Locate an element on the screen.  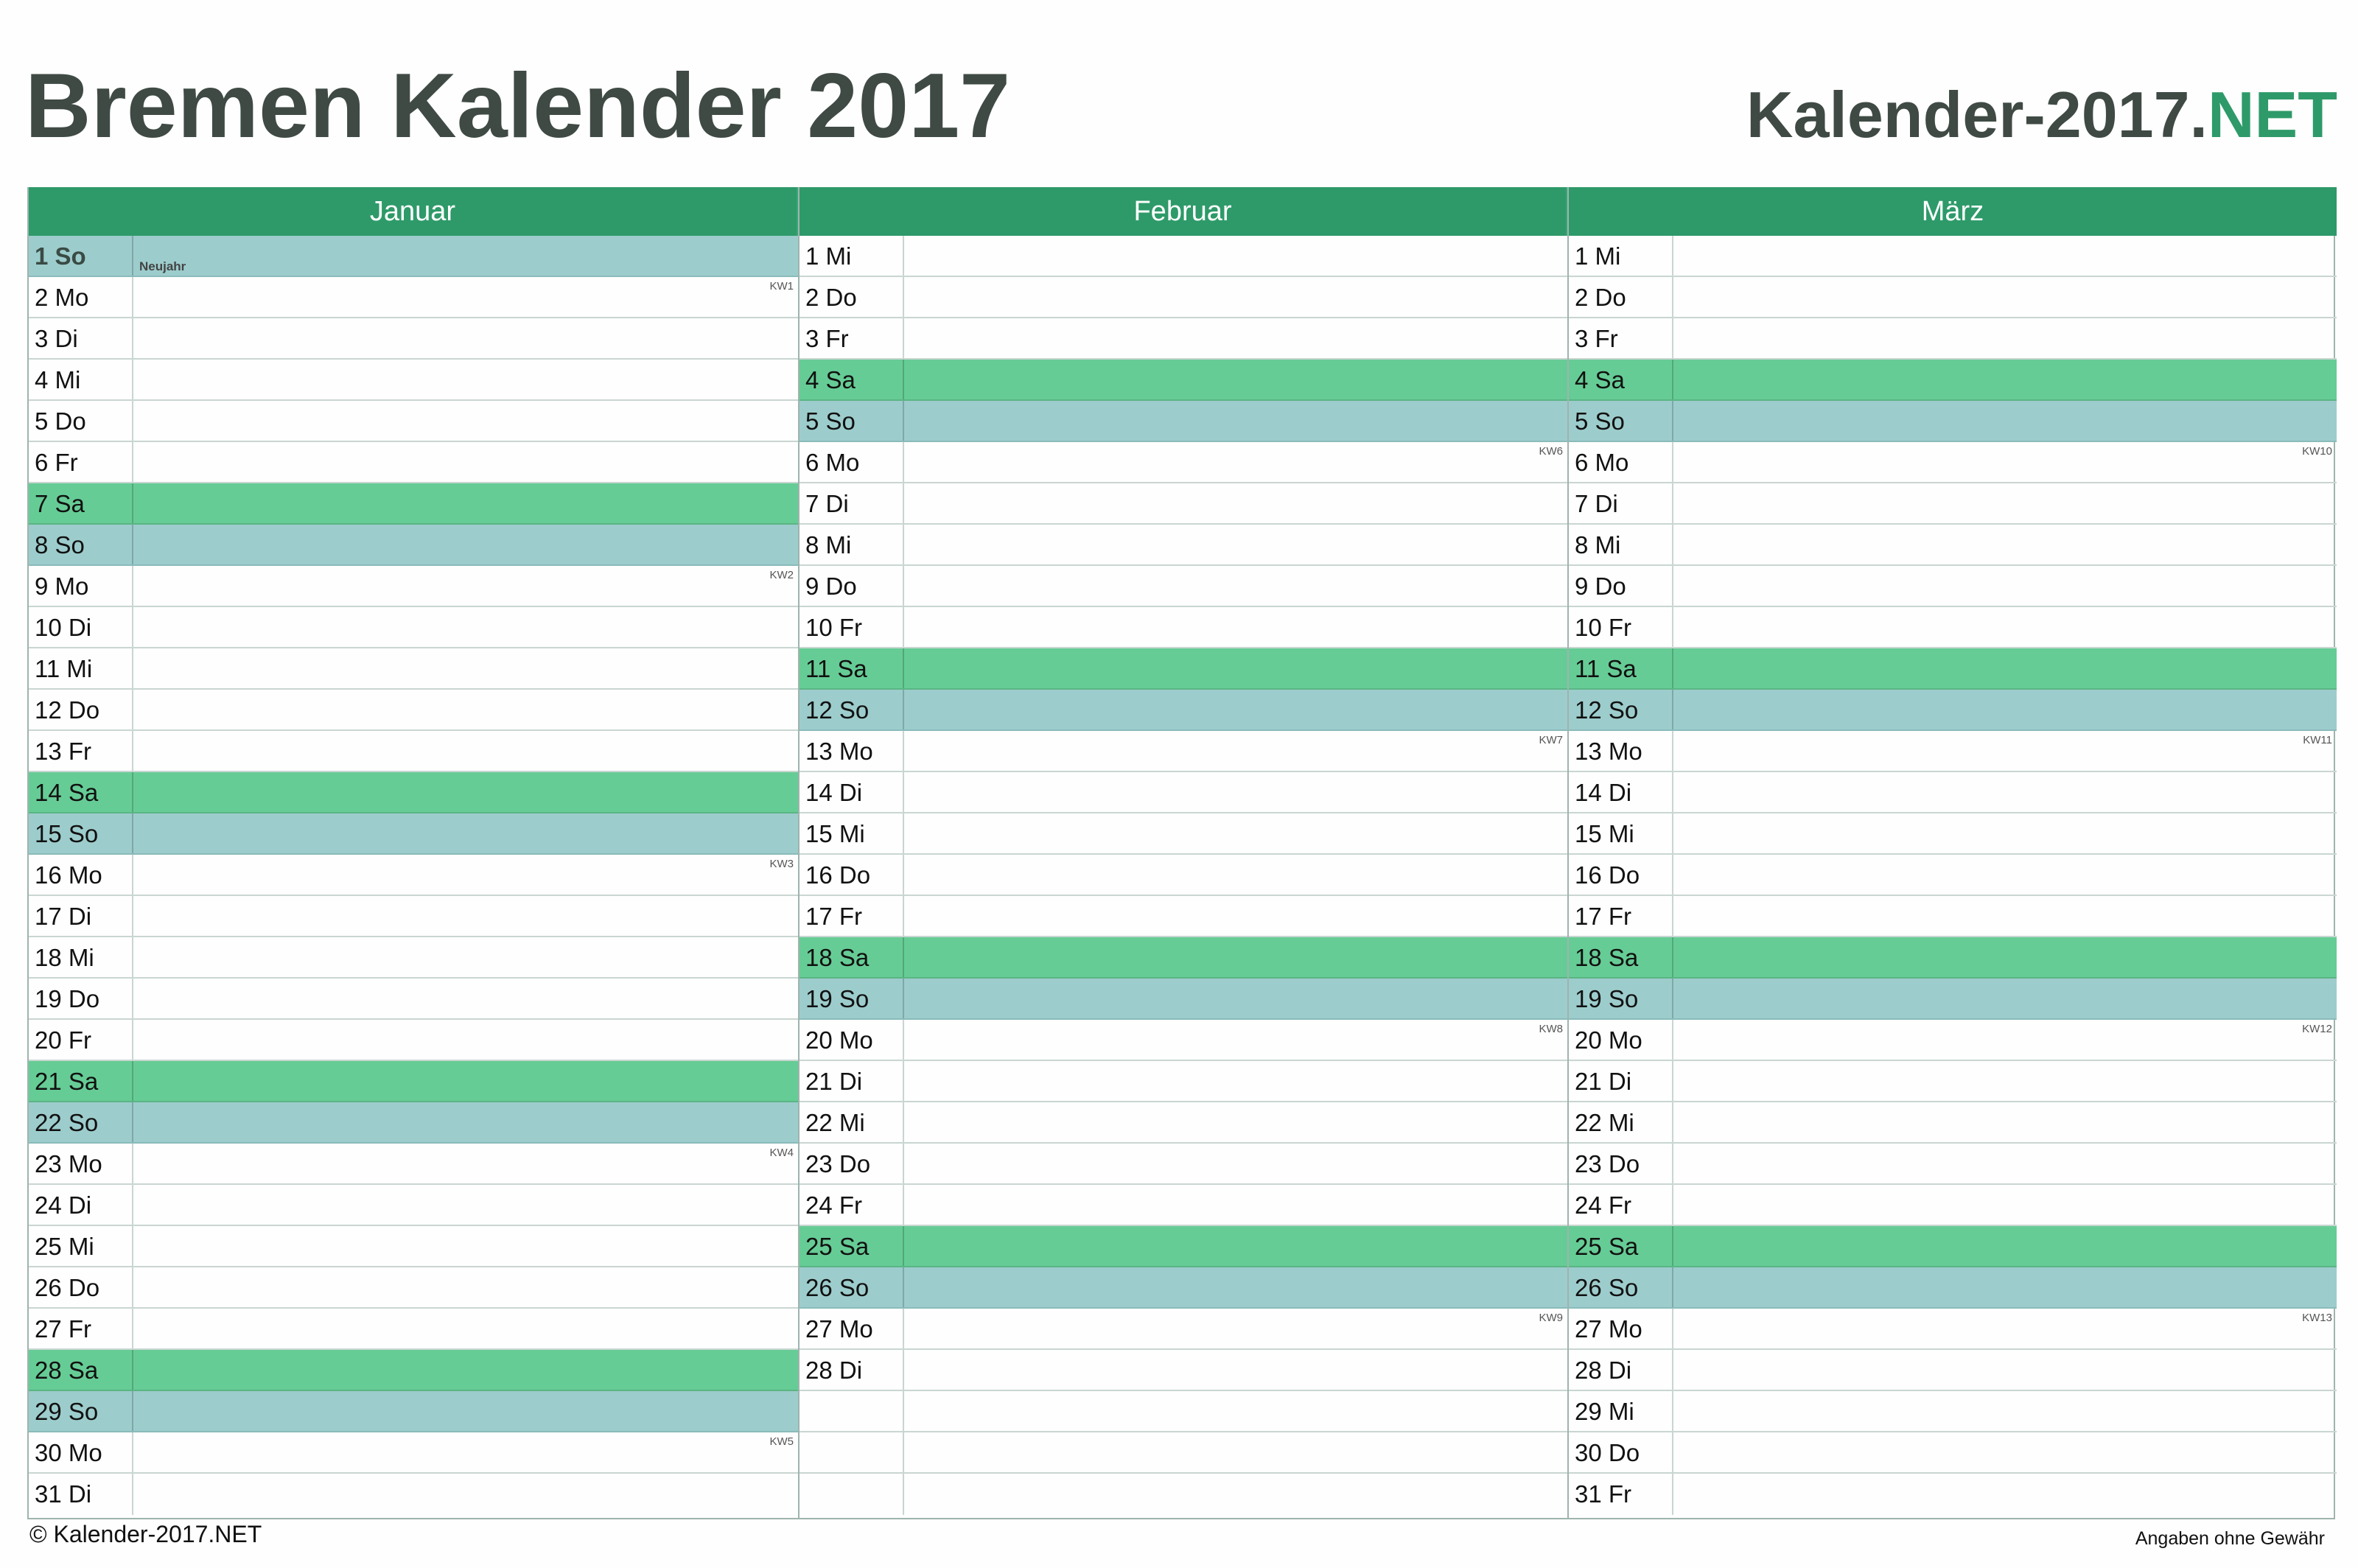
day-note-cell: KW5 is located at coordinates (465, 1452).